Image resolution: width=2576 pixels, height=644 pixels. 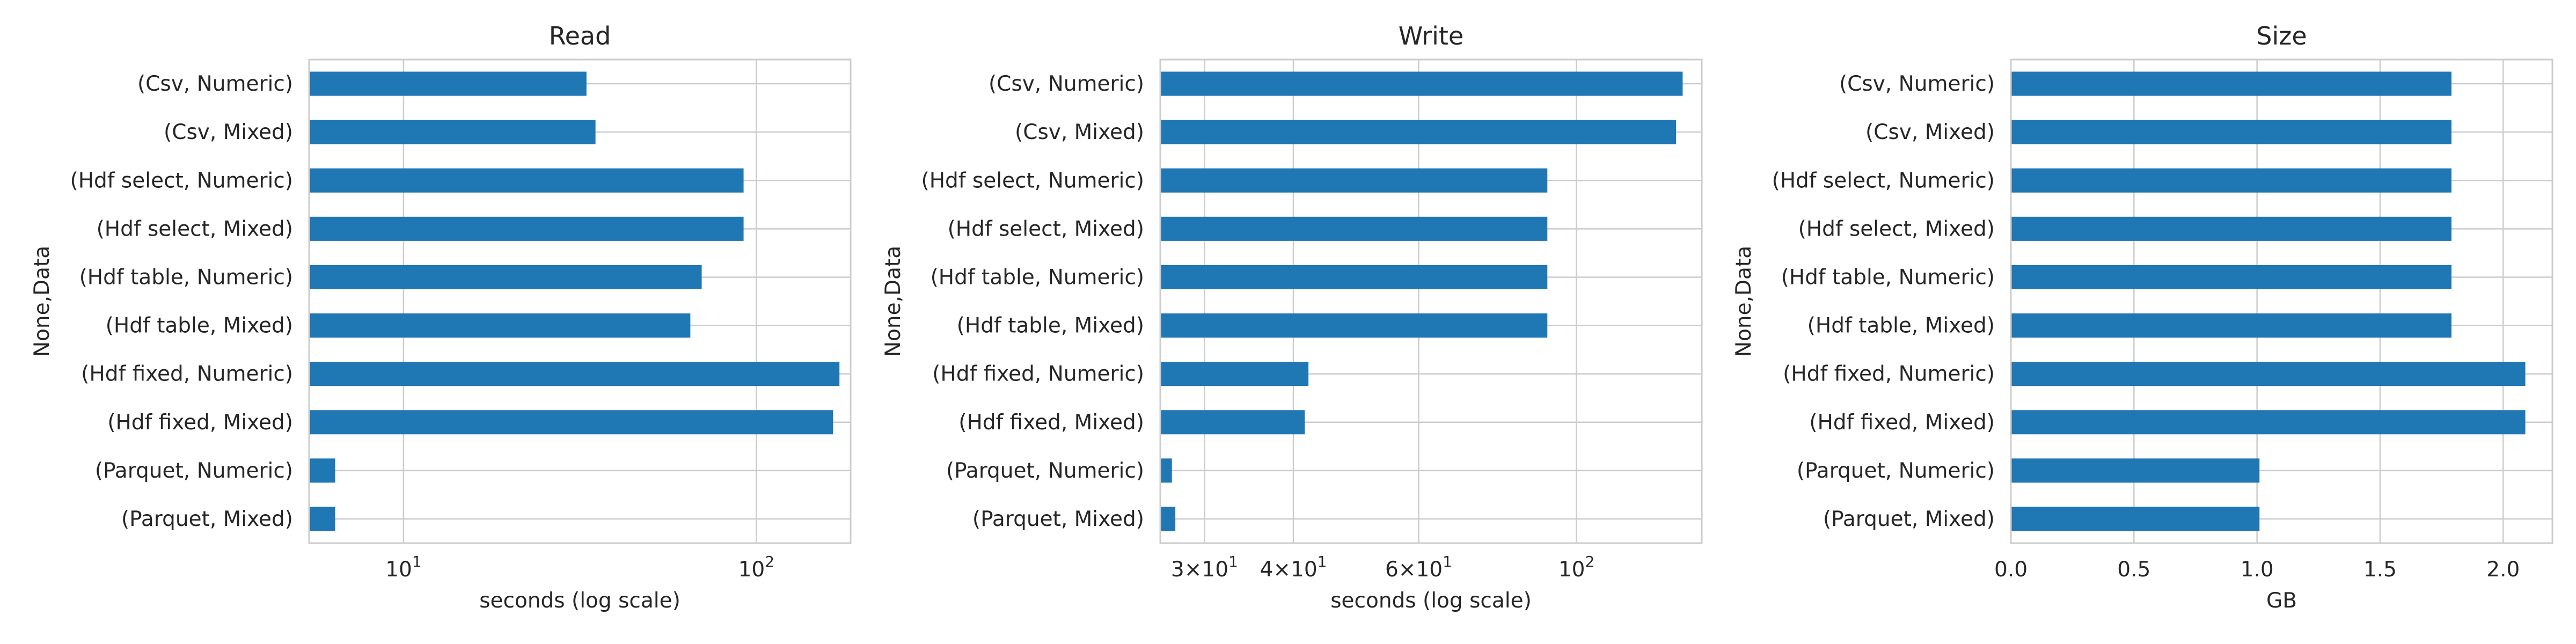 I want to click on chart-title: Write, so click(x=1431, y=35).